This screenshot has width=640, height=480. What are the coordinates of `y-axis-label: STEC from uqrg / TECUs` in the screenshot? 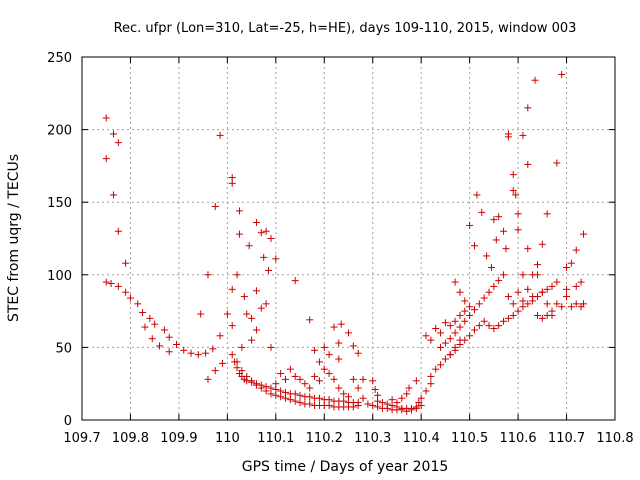 It's located at (14, 238).